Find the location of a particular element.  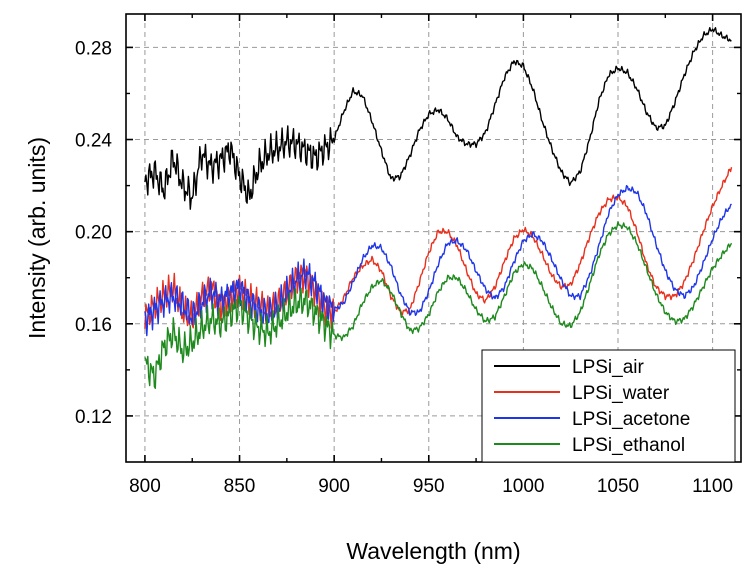

x-tick-label: 1100 is located at coordinates (712, 486).